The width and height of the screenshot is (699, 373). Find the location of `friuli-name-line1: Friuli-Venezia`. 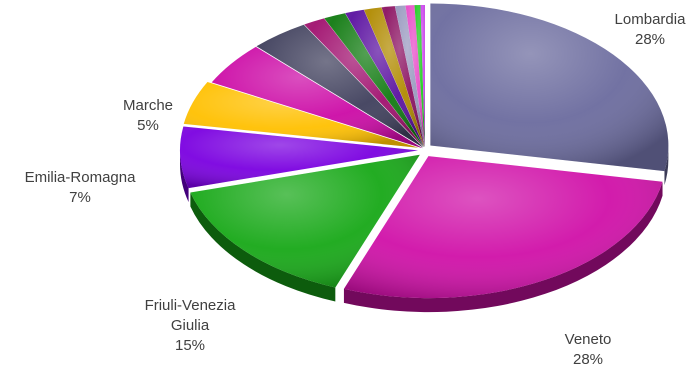

friuli-name-line1: Friuli-Venezia is located at coordinates (190, 305).